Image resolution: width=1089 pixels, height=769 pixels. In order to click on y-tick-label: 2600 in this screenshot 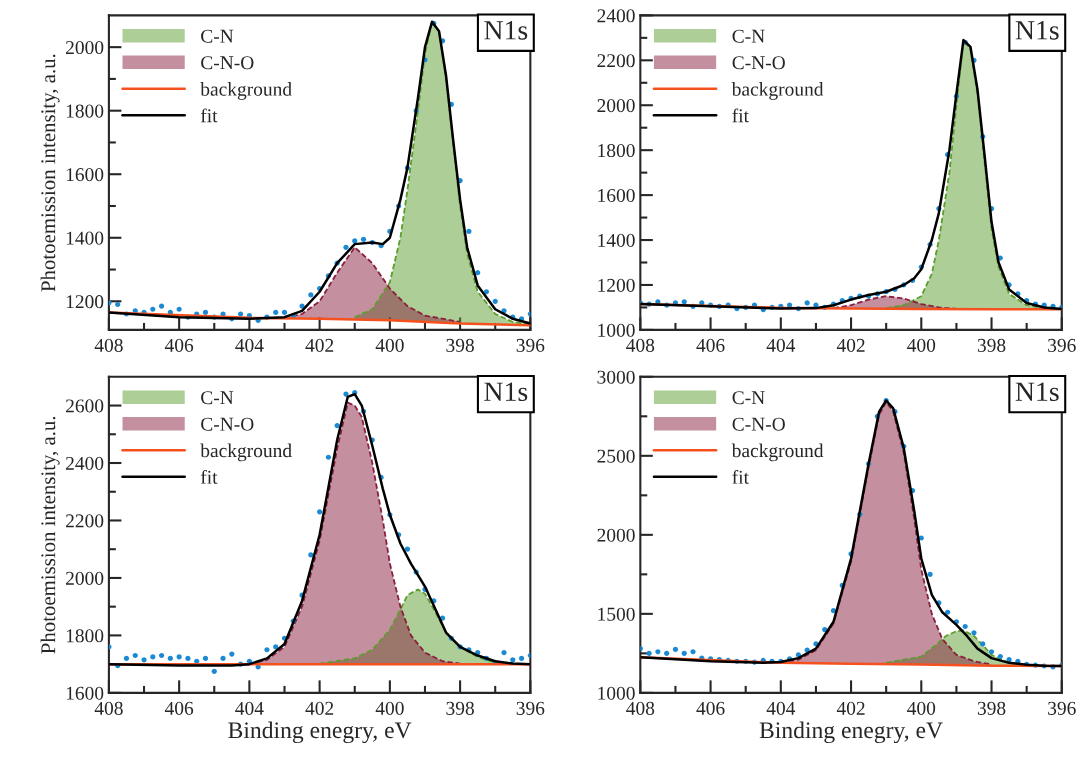, I will do `click(85, 406)`.